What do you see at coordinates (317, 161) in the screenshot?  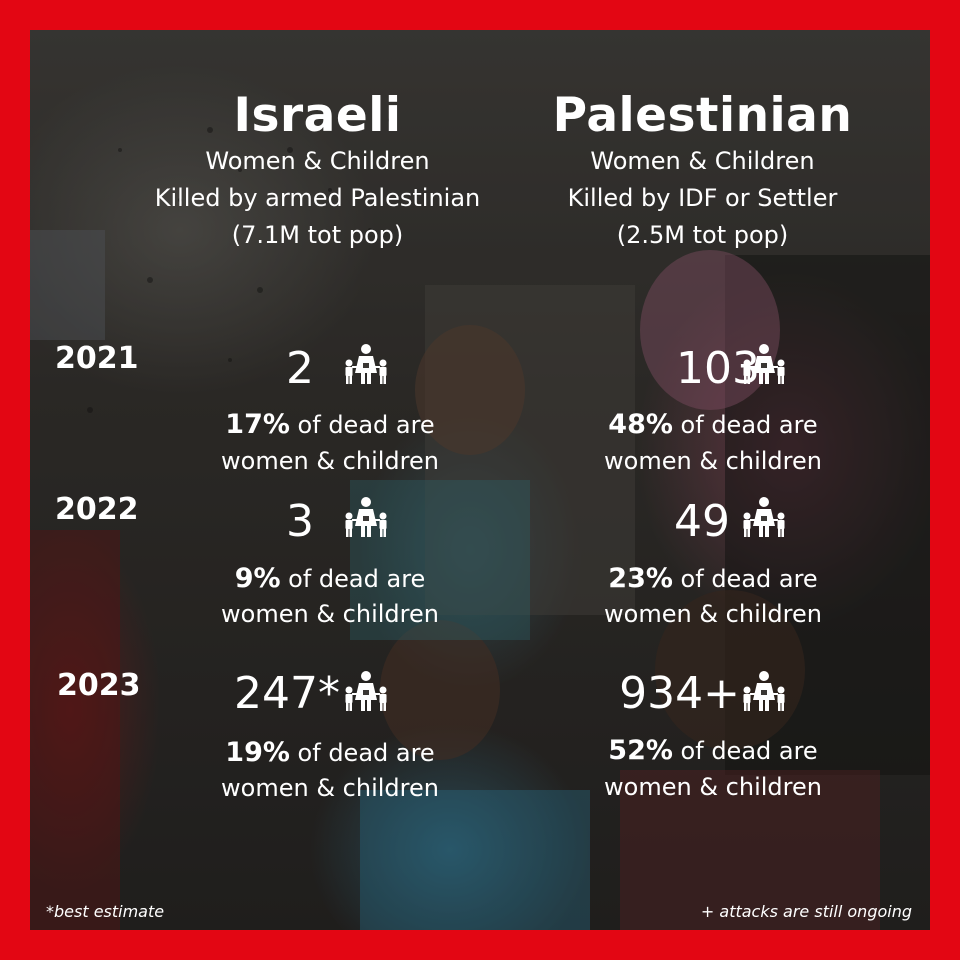 I see `israeli-subtitle-line1: Women & Children` at bounding box center [317, 161].